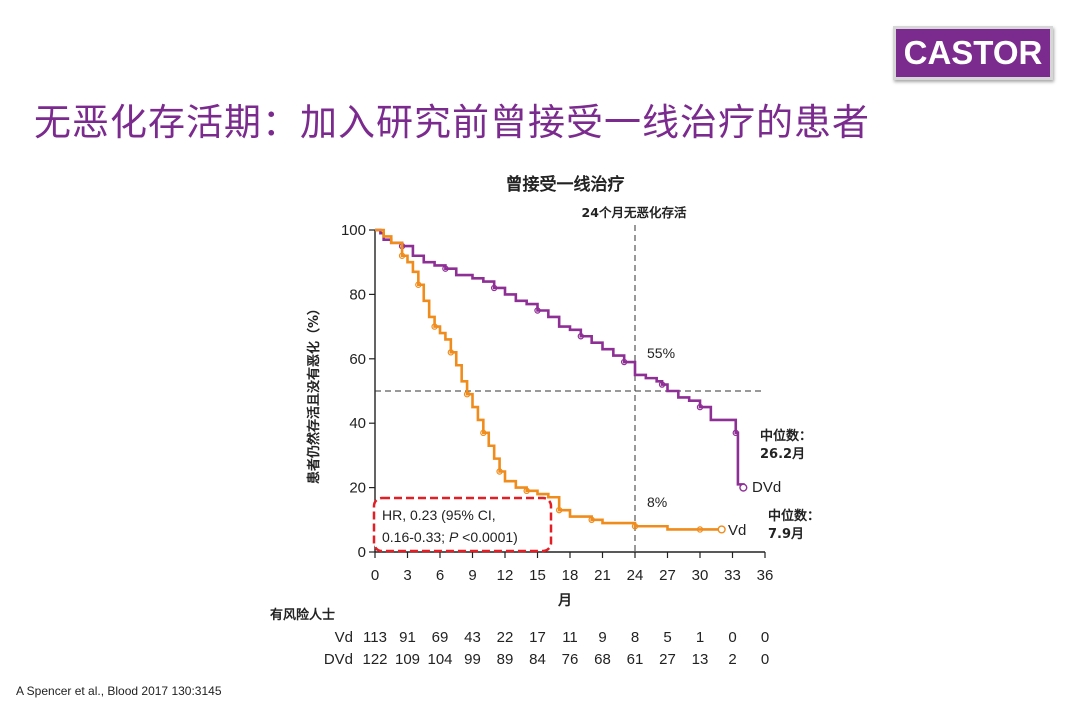 The height and width of the screenshot is (720, 1080). Describe the element at coordinates (374, 659) in the screenshot. I see `risk-cell: 122` at that location.